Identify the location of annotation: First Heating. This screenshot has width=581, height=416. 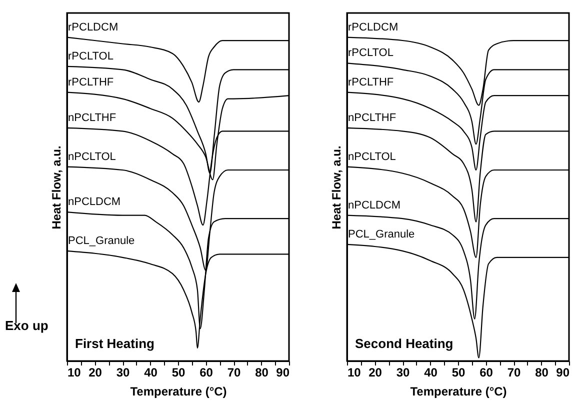
(115, 343).